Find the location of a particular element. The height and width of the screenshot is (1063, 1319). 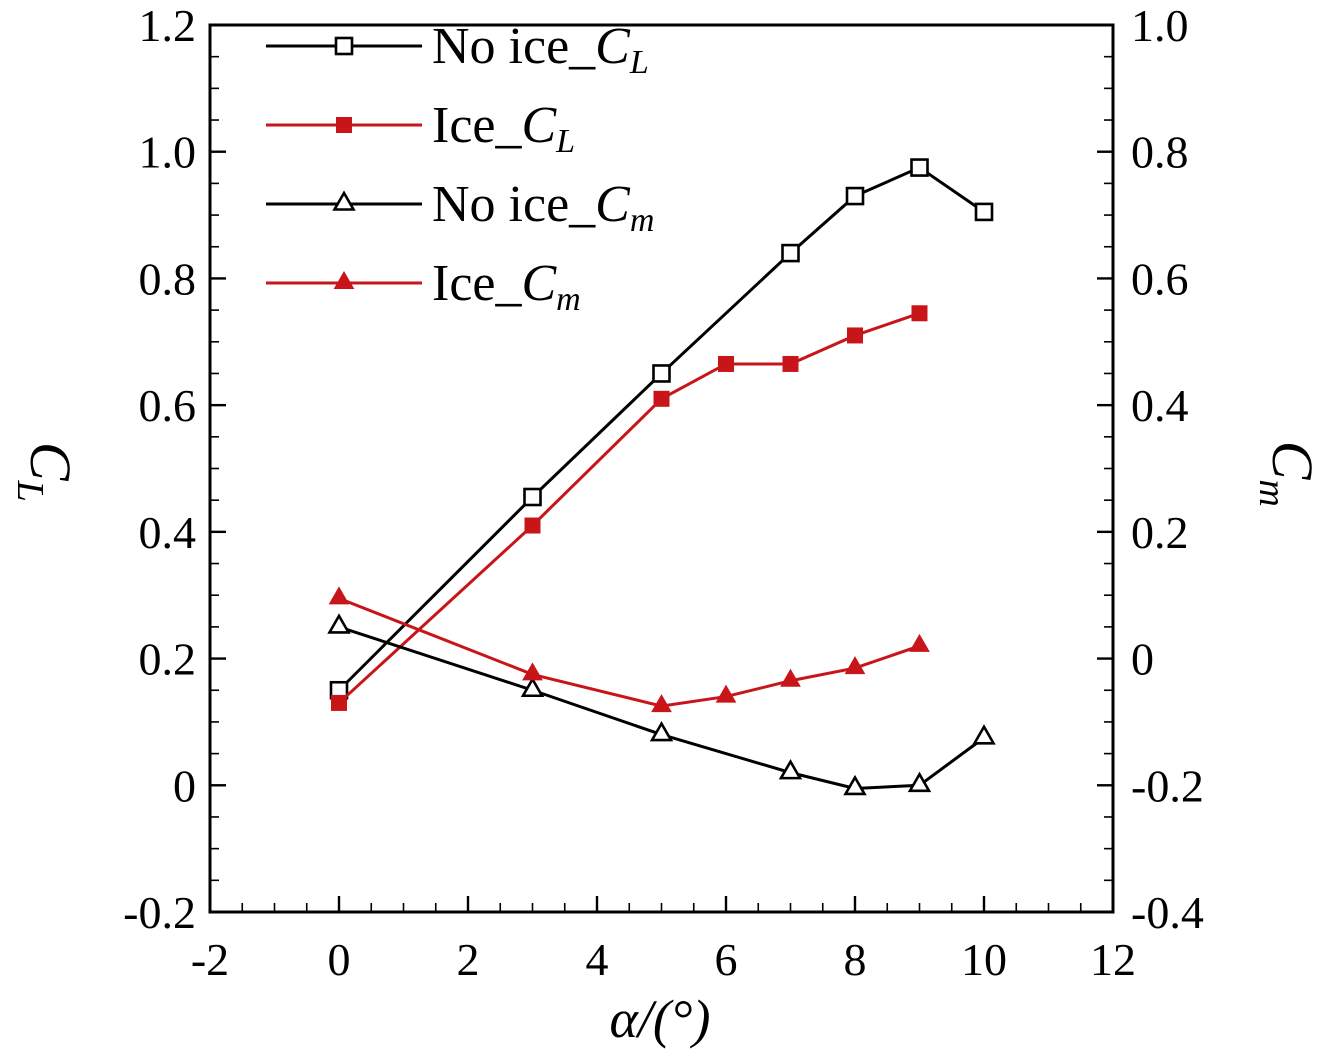

legend-item-ice-cm: Ice_Cm is located at coordinates (423, 286).